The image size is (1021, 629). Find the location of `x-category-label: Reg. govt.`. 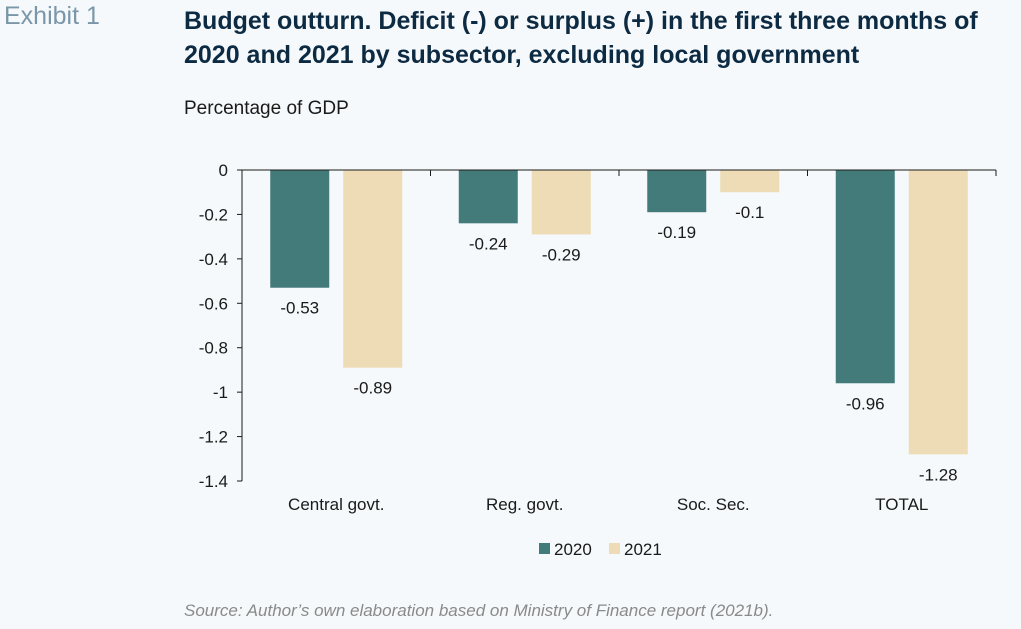

x-category-label: Reg. govt. is located at coordinates (525, 504).